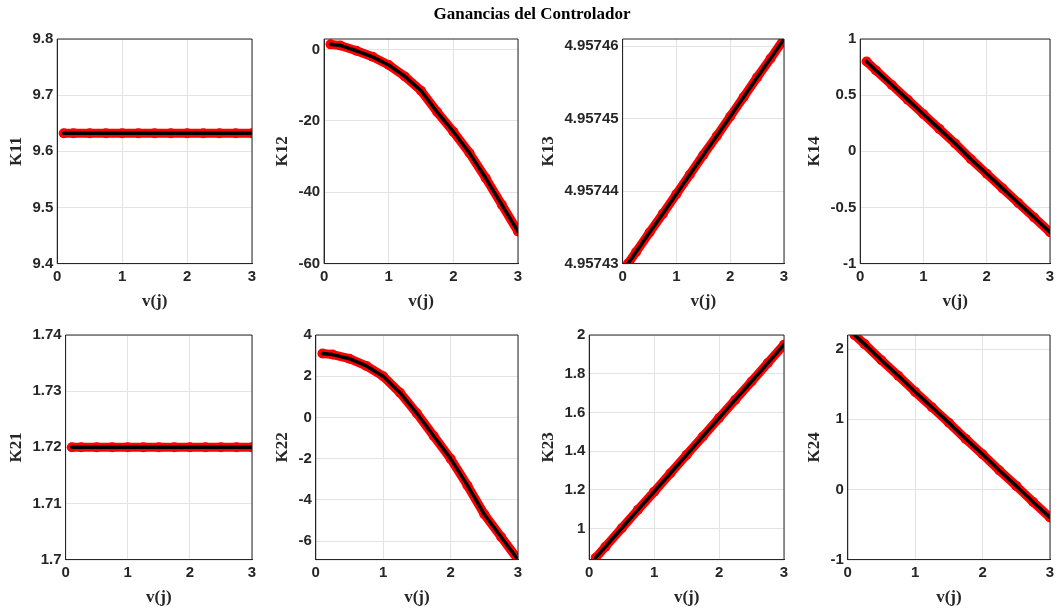 This screenshot has height=616, width=1064. What do you see at coordinates (309, 120) in the screenshot?
I see `y-tick-label: -20` at bounding box center [309, 120].